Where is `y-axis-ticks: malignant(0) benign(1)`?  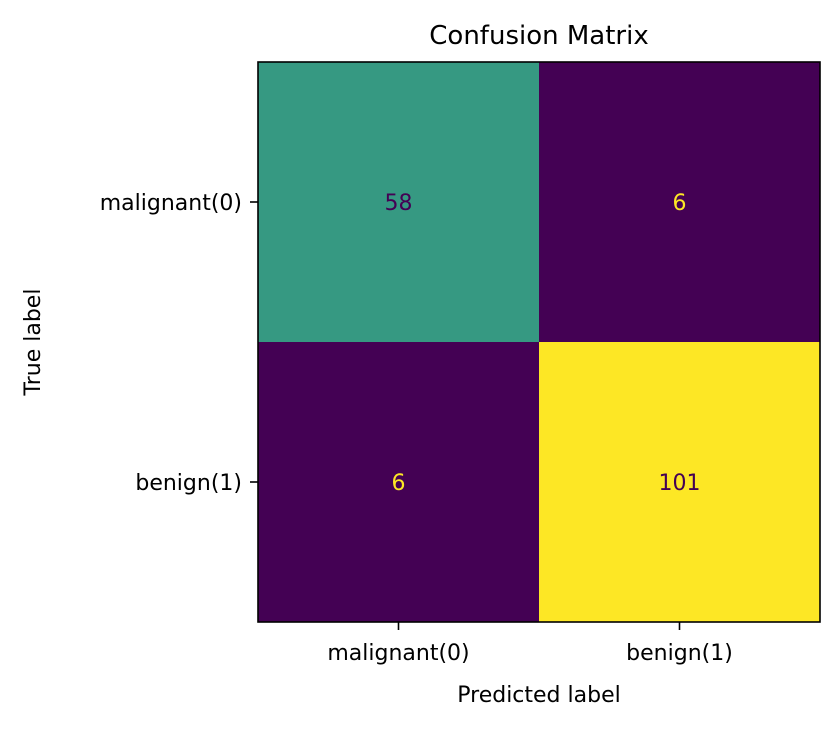 y-axis-ticks: malignant(0) benign(1) is located at coordinates (179, 343).